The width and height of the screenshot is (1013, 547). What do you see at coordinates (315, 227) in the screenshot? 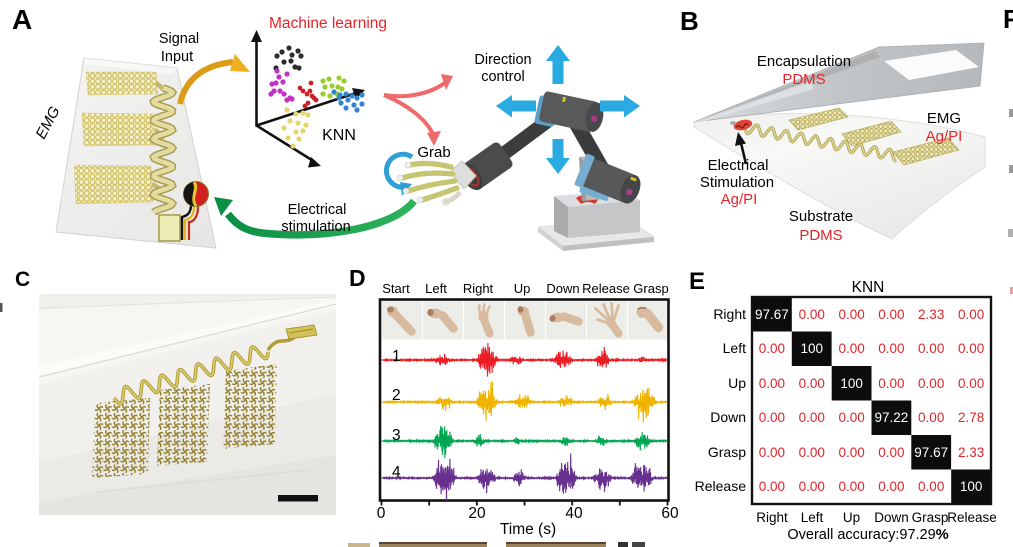
I see `svg-text: stimulation` at bounding box center [315, 227].